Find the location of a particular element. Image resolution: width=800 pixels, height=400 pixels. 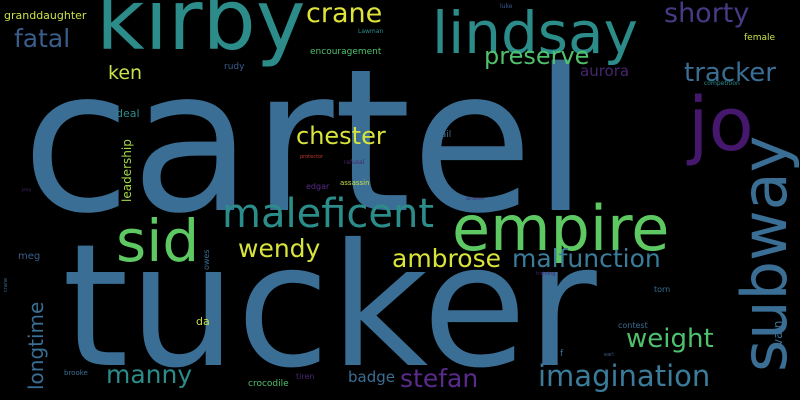

word-crocodile: crocodile is located at coordinates (268, 384).